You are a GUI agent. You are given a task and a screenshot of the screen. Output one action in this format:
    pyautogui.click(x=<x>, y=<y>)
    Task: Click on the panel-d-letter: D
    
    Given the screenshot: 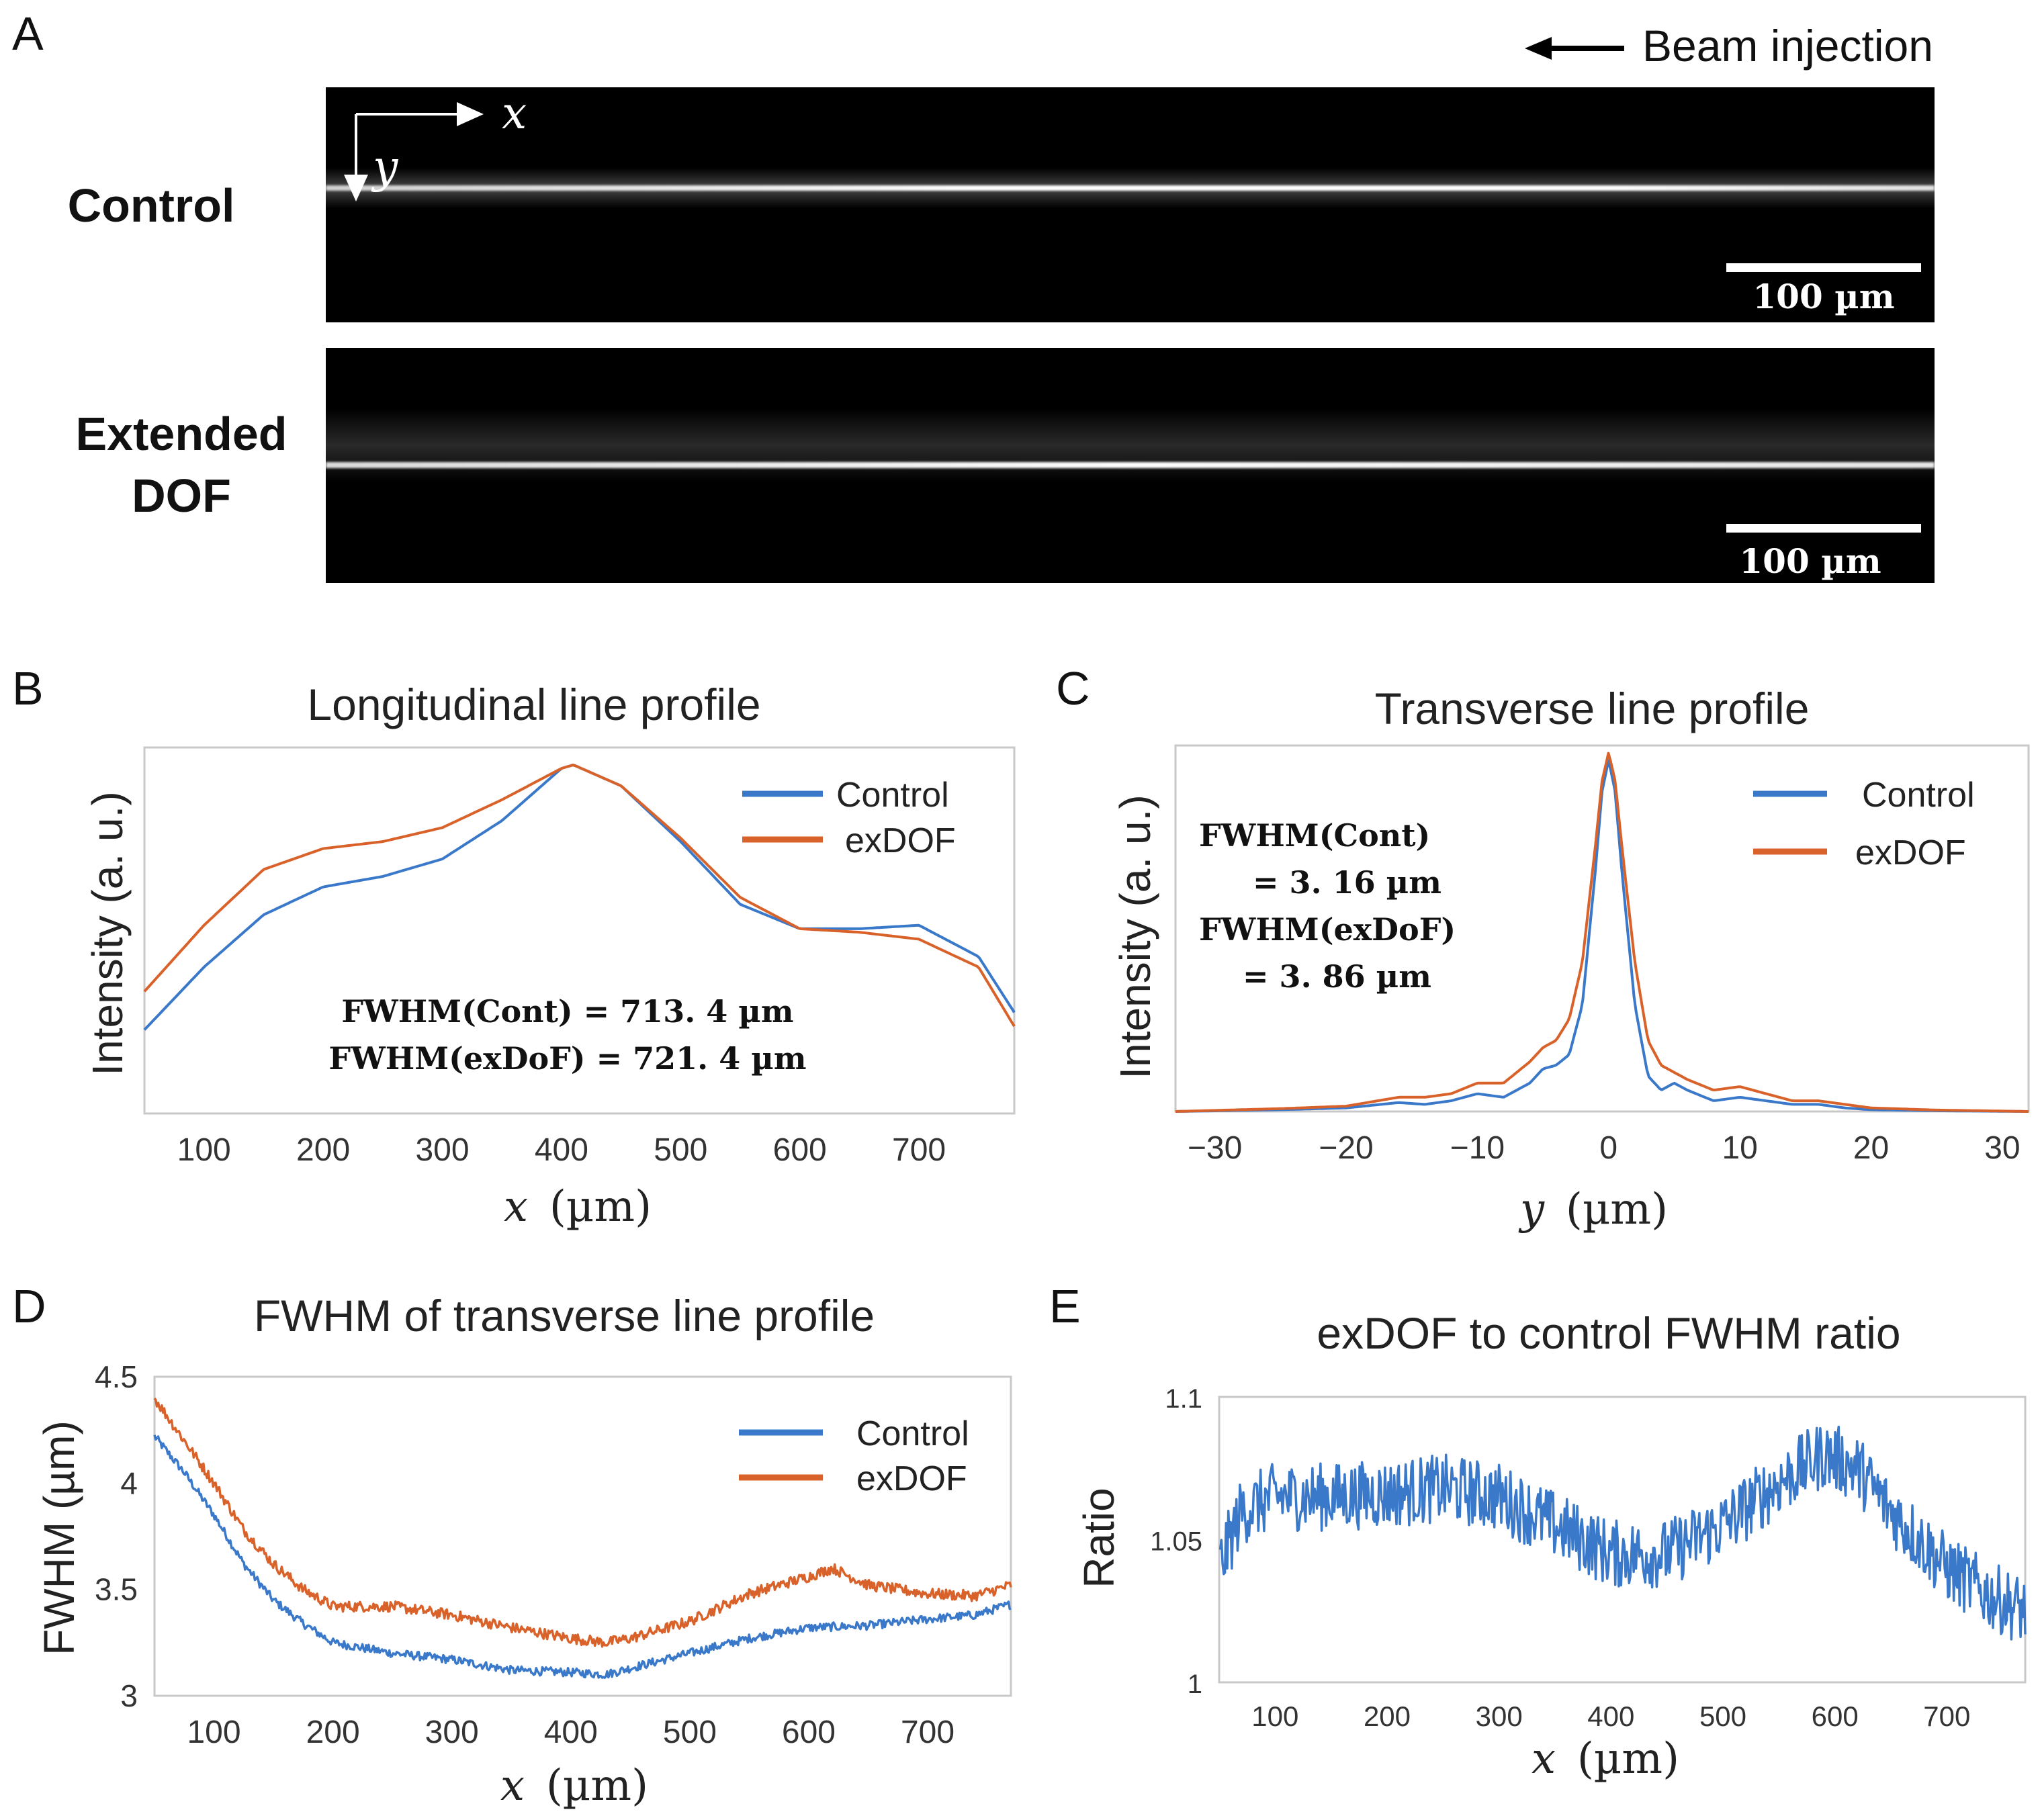 What is the action you would take?
    pyautogui.click(x=29, y=1306)
    